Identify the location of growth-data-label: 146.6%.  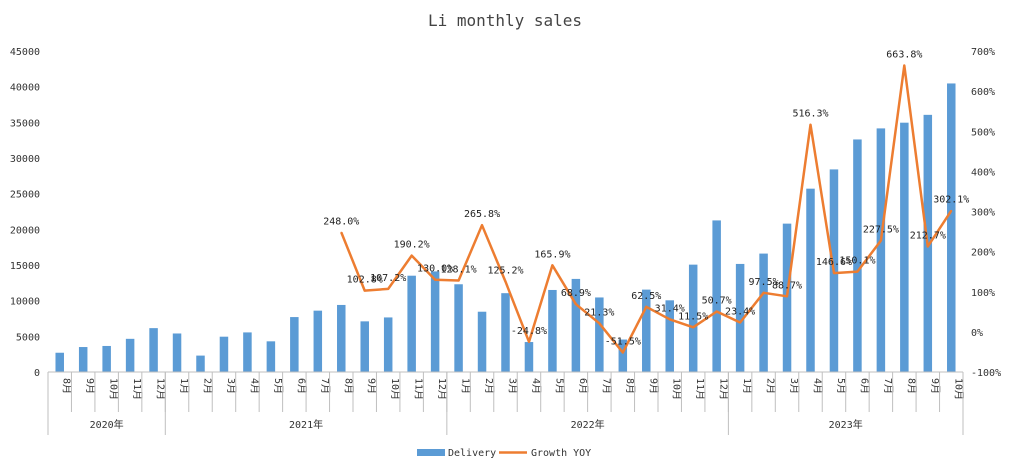
(834, 262).